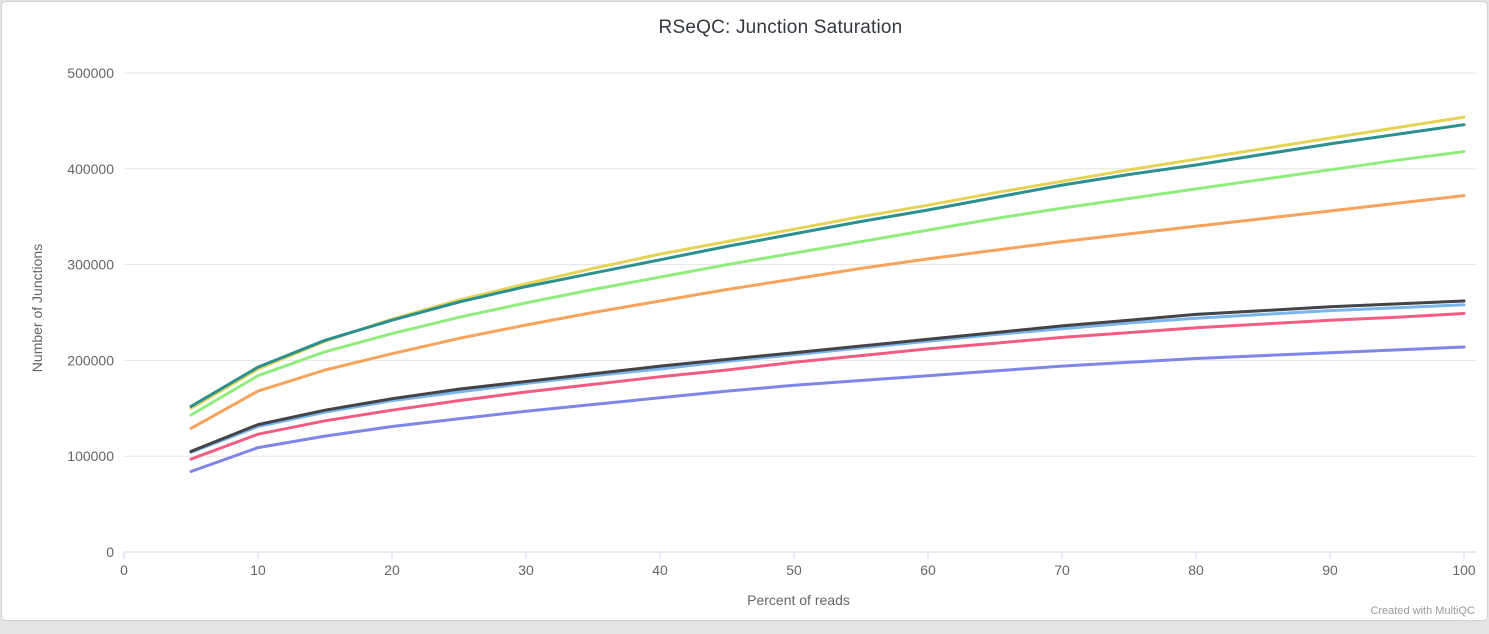 The height and width of the screenshot is (634, 1489). What do you see at coordinates (90, 265) in the screenshot?
I see `y-tick-label-300000: 300000` at bounding box center [90, 265].